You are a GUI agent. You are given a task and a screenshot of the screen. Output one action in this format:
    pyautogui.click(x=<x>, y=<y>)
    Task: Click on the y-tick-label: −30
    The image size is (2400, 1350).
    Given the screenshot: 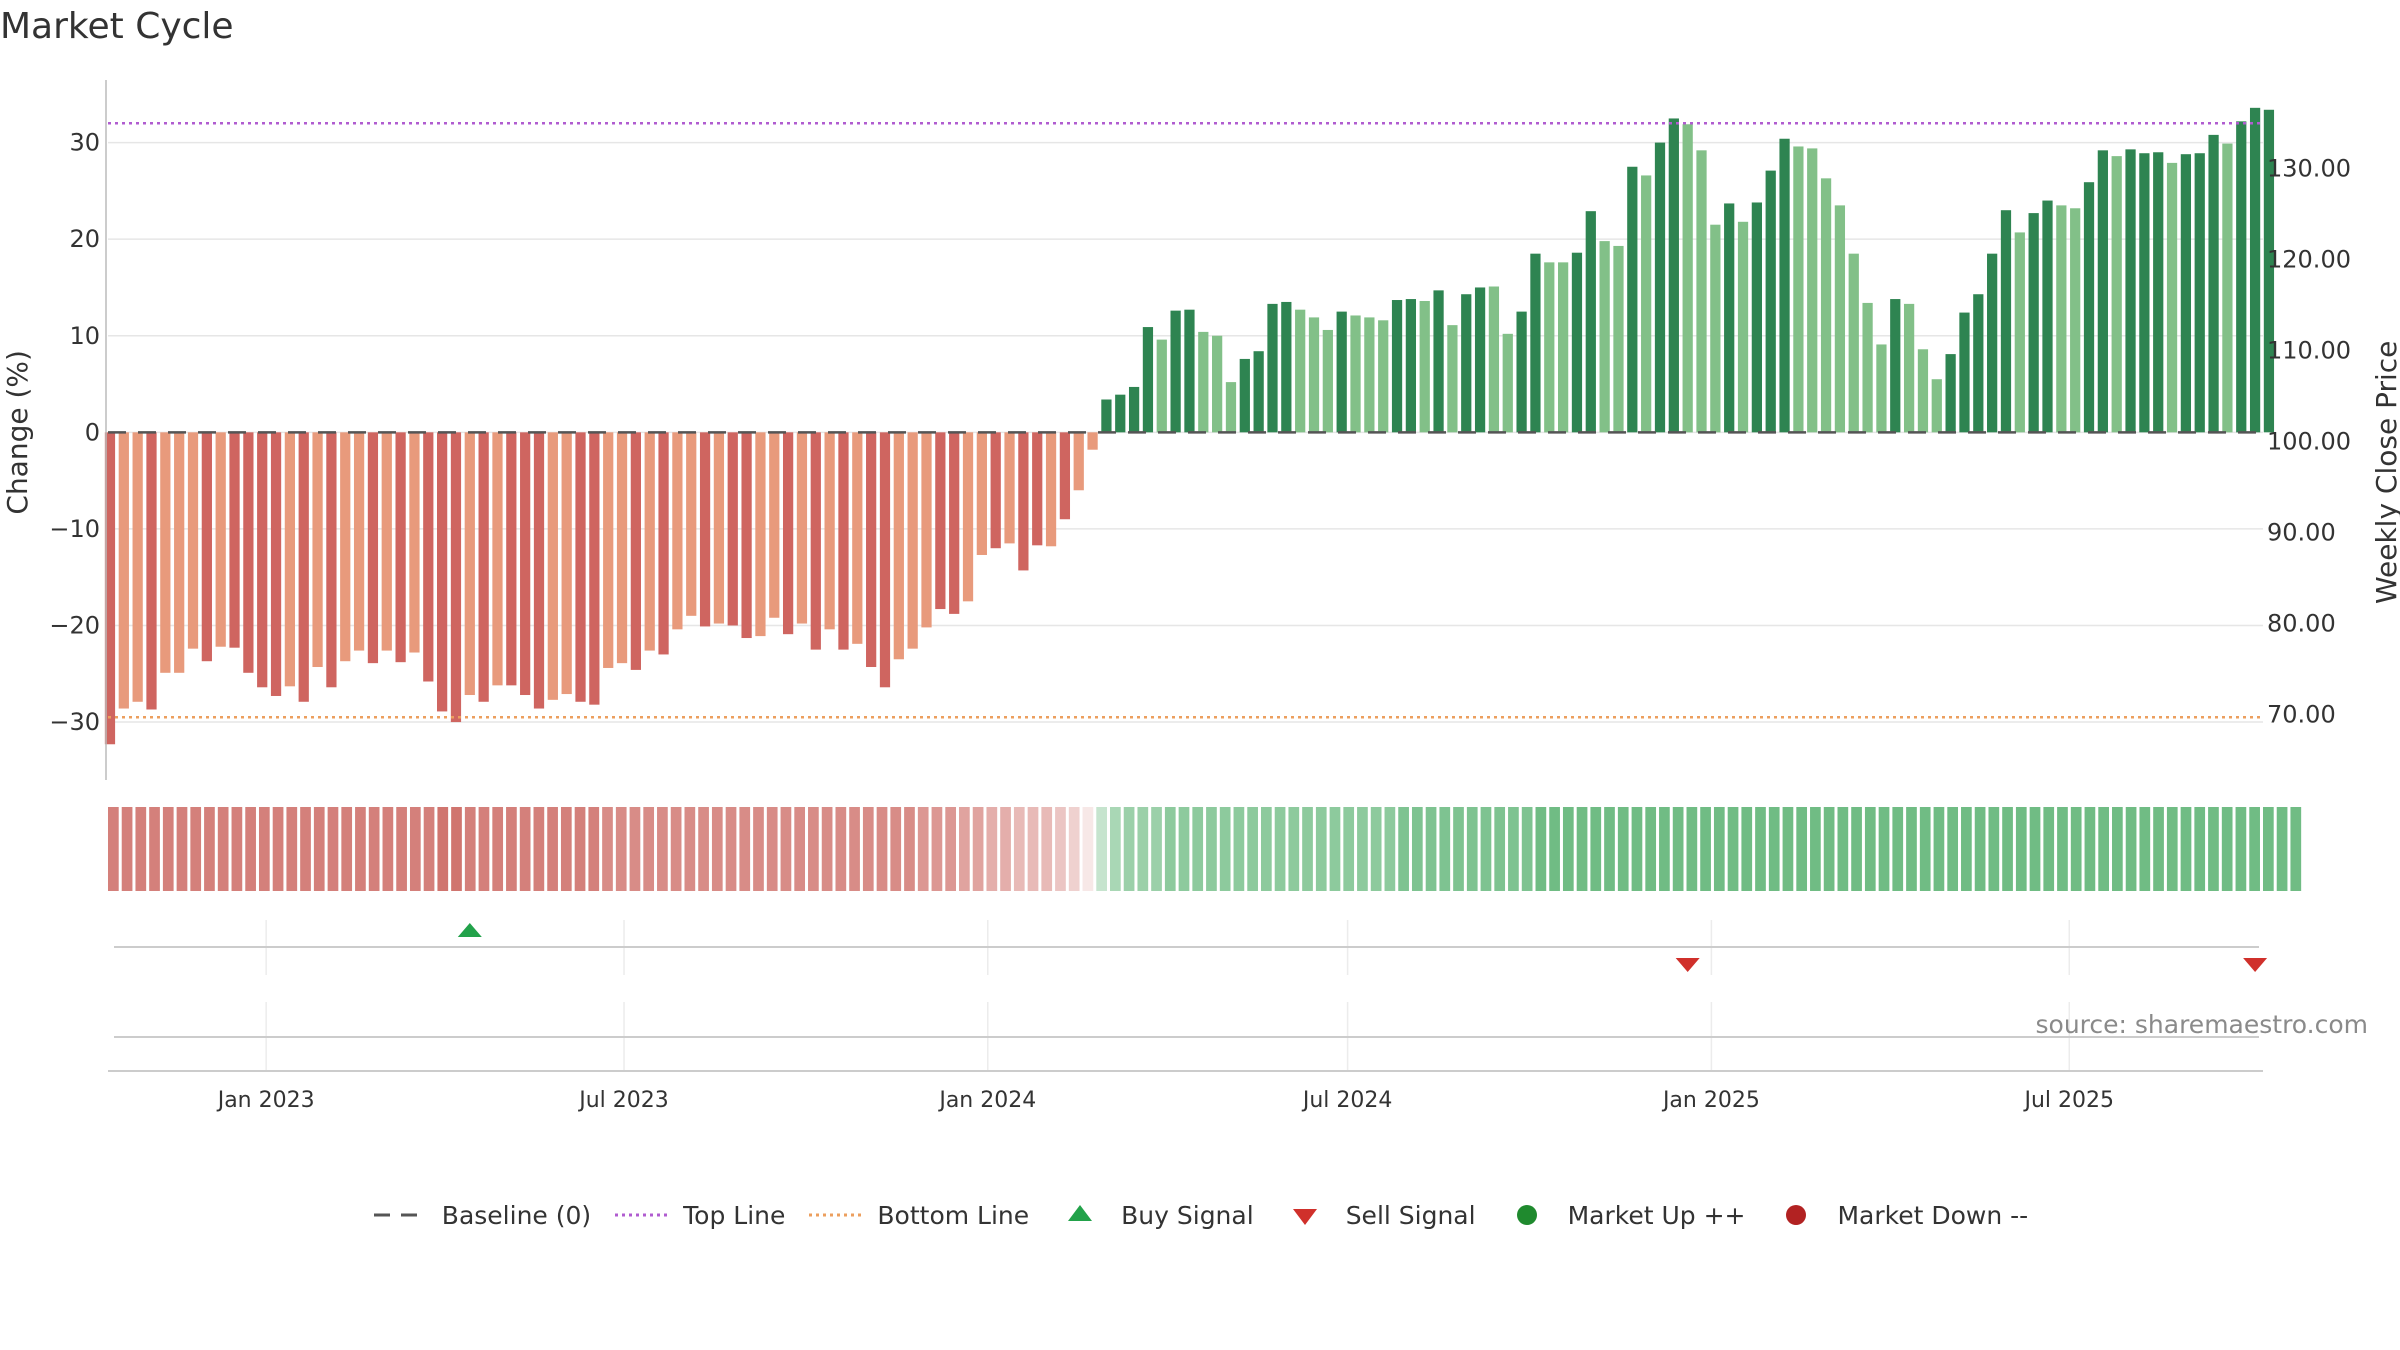 What is the action you would take?
    pyautogui.click(x=74, y=722)
    